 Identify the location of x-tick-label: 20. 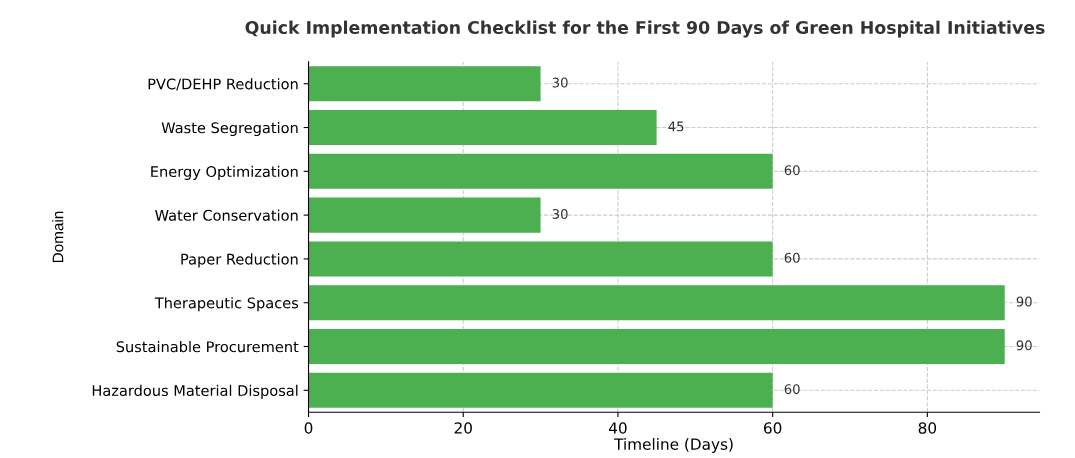
(463, 428).